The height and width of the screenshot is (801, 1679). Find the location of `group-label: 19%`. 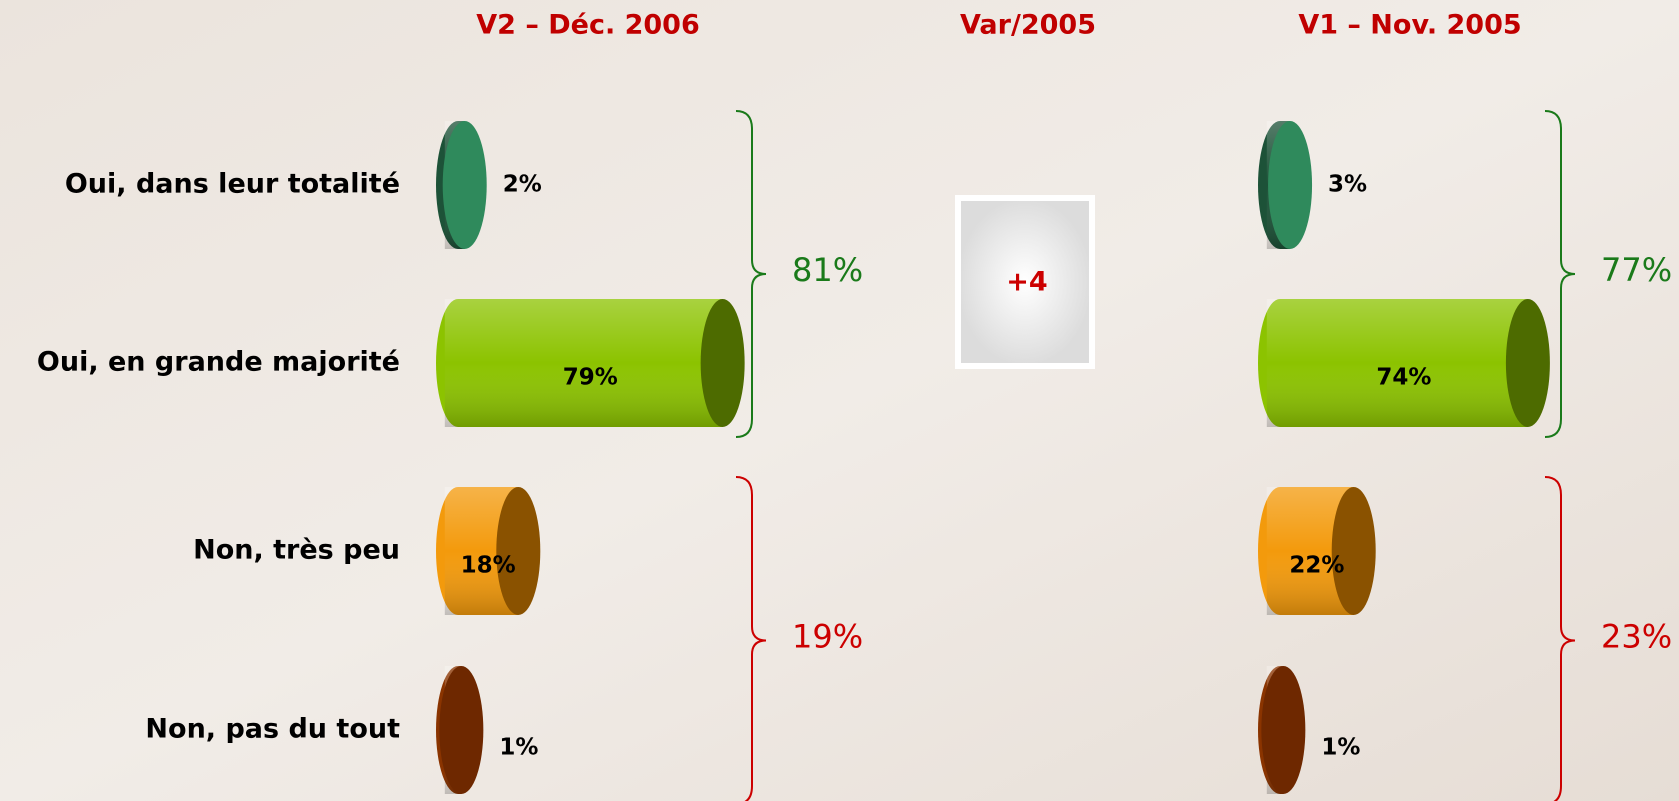

group-label: 19% is located at coordinates (827, 637).